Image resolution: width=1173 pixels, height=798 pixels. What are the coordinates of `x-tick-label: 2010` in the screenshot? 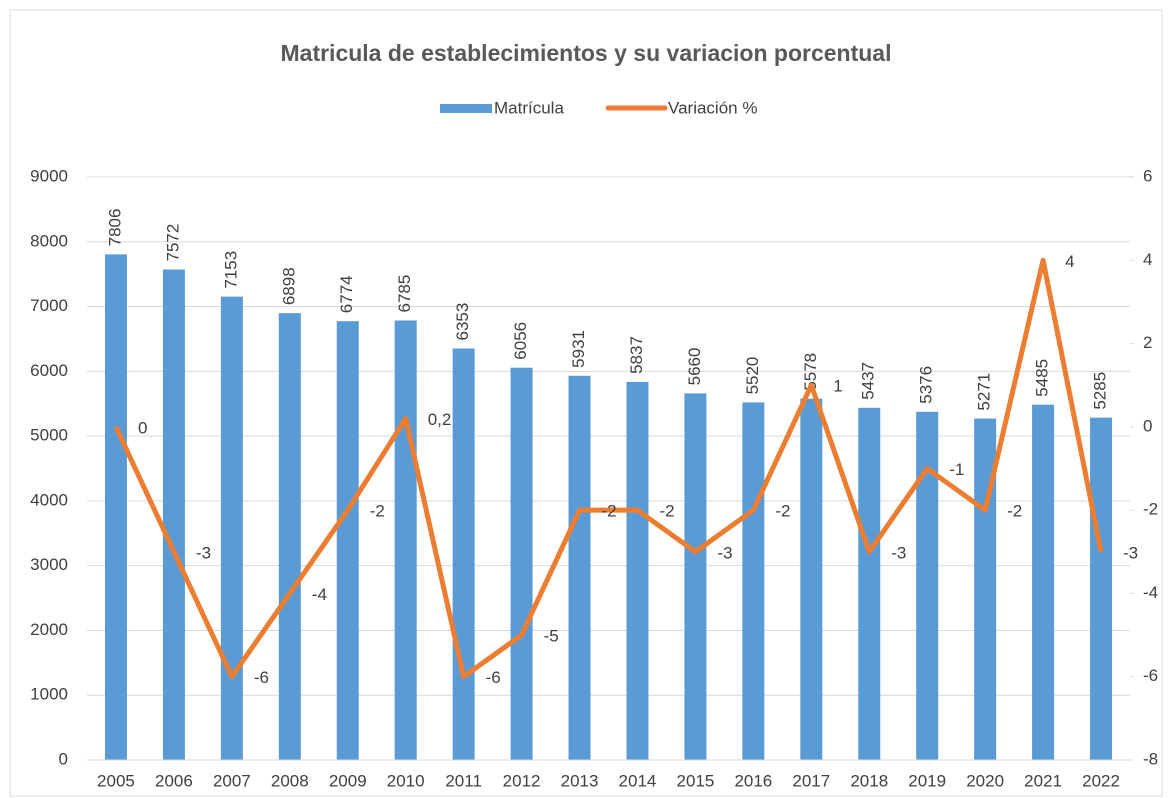 It's located at (406, 780).